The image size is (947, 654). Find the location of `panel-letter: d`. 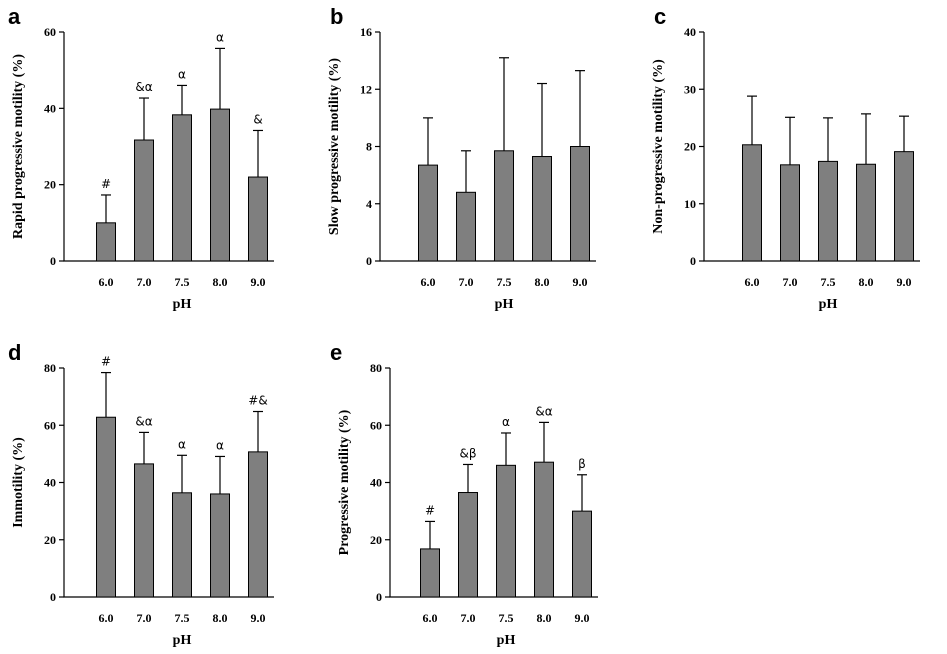

panel-letter: d is located at coordinates (14, 352).